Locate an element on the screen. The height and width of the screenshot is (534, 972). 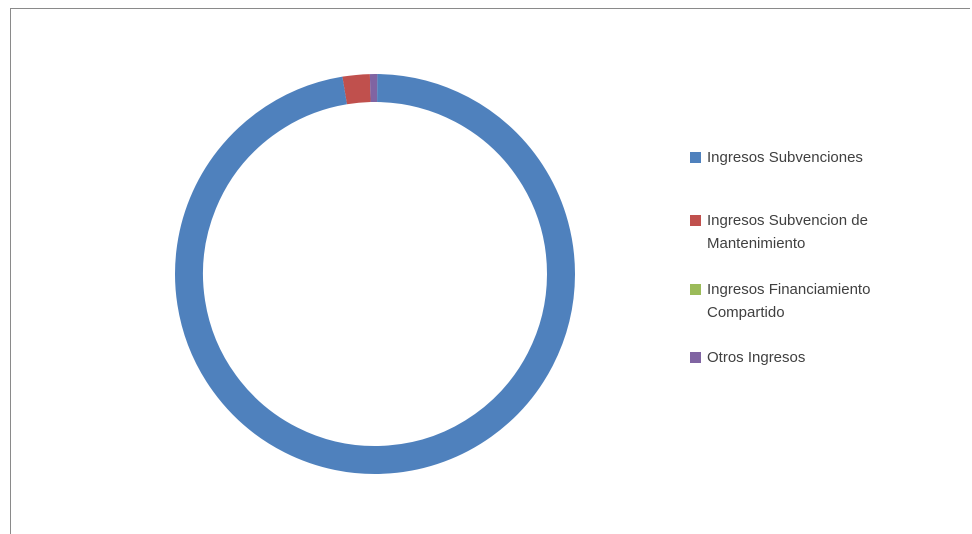
legend-label: Otros Ingresos is located at coordinates (756, 357).